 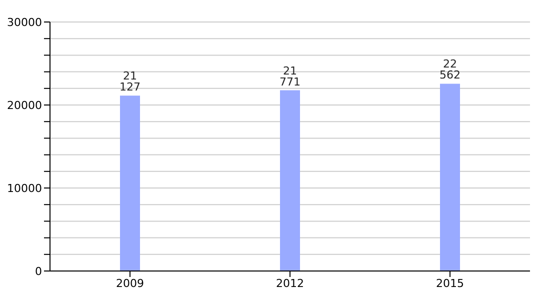 I want to click on data-label: 21 127, so click(x=130, y=82).